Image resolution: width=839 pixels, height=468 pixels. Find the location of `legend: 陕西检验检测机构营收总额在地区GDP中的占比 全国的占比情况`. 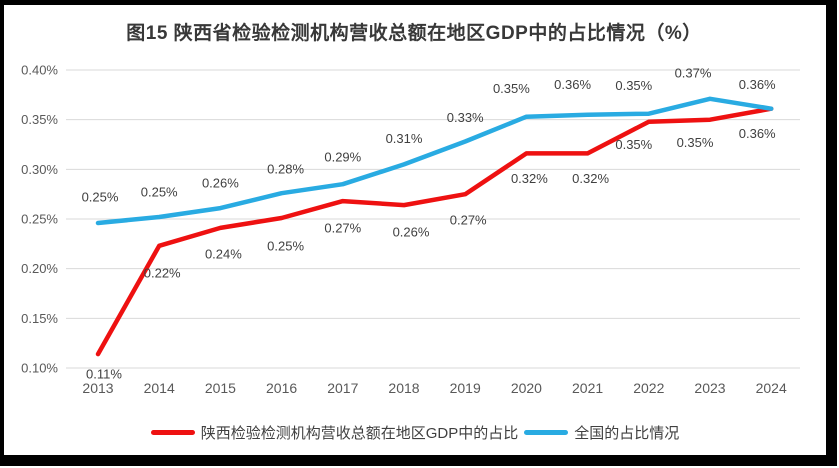

legend: 陕西检验检测机构营收总额在地区GDP中的占比 全国的占比情况 is located at coordinates (415, 432).